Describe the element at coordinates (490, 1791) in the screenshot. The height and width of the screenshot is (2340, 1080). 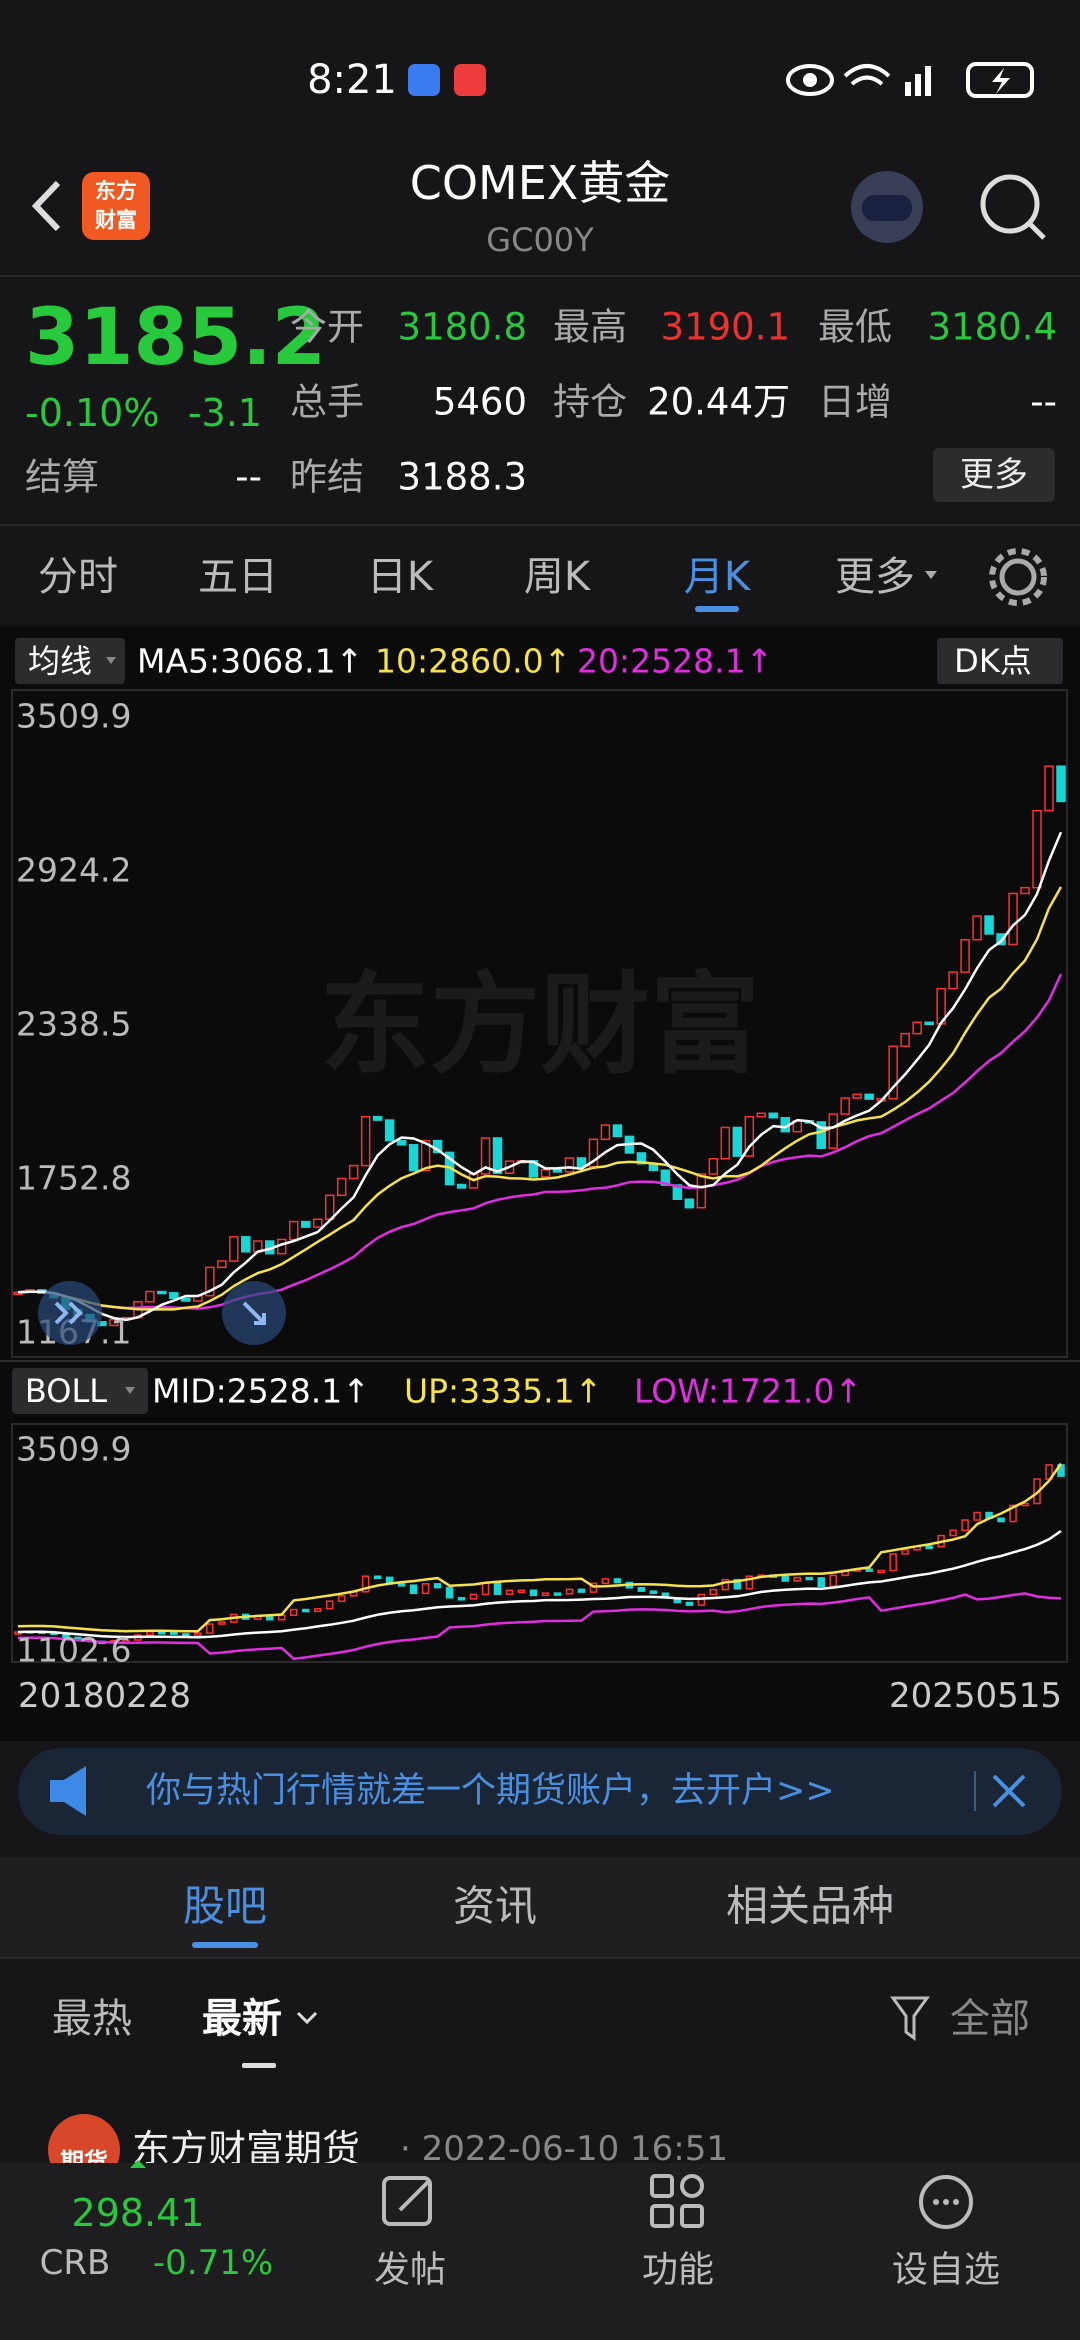
I see `banner-text: 你与热门行情就差一个期货账户，去开户>>` at that location.